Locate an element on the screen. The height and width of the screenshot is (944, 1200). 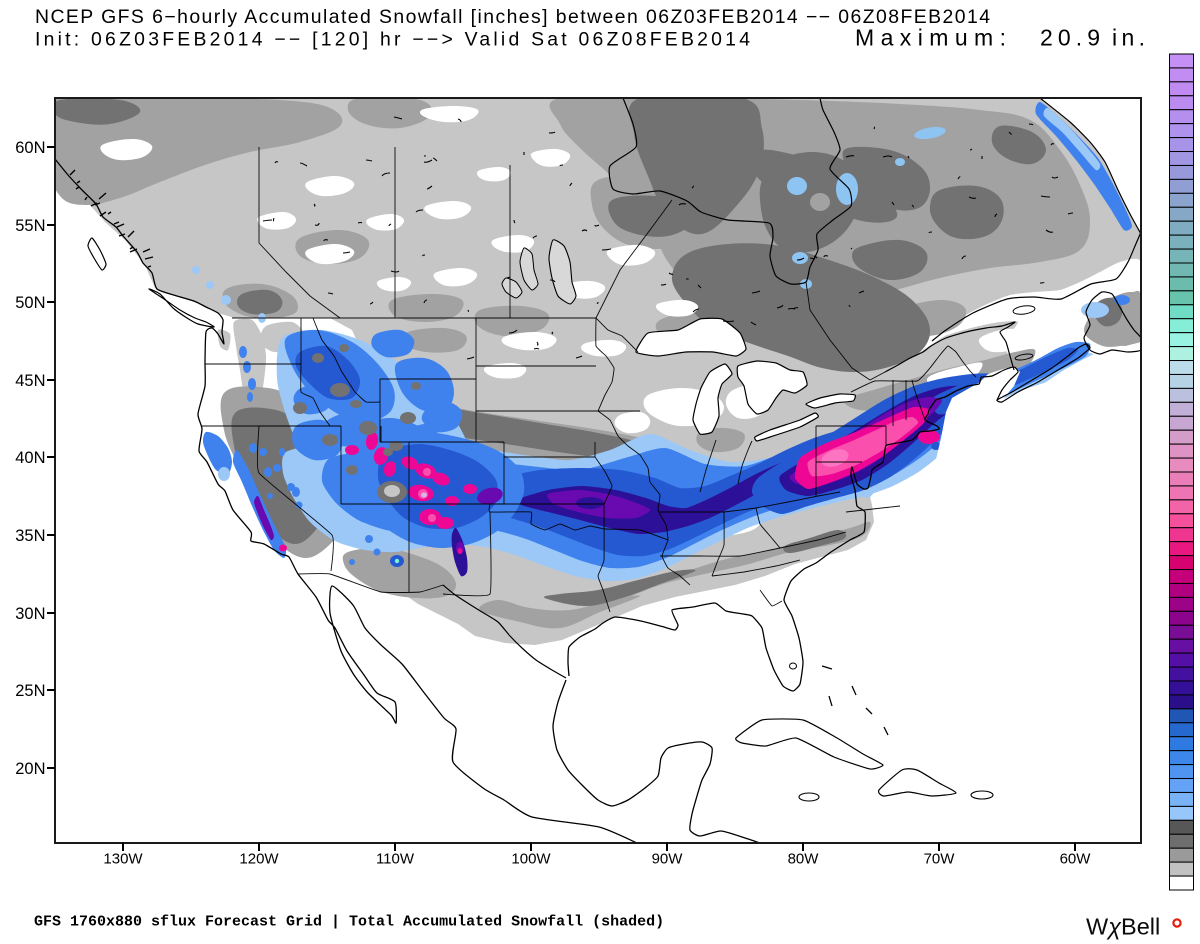
svg-text: WχBell is located at coordinates (1123, 927).